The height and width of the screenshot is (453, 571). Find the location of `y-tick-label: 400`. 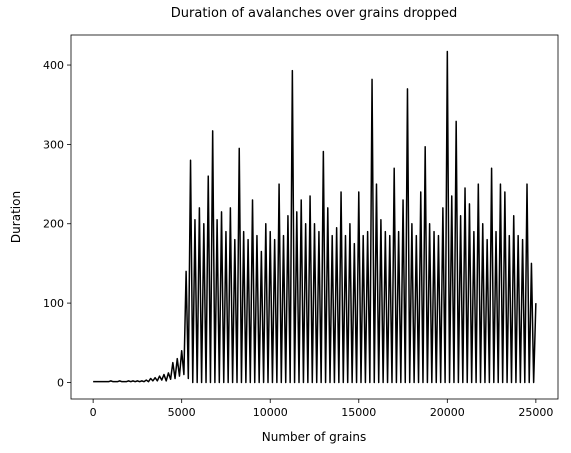

y-tick-label: 400 is located at coordinates (53, 65).